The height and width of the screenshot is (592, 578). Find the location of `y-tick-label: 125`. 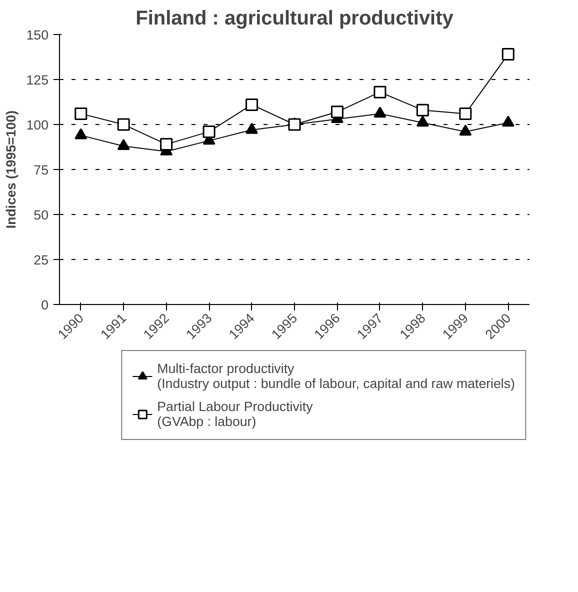

y-tick-label: 125 is located at coordinates (37, 80).